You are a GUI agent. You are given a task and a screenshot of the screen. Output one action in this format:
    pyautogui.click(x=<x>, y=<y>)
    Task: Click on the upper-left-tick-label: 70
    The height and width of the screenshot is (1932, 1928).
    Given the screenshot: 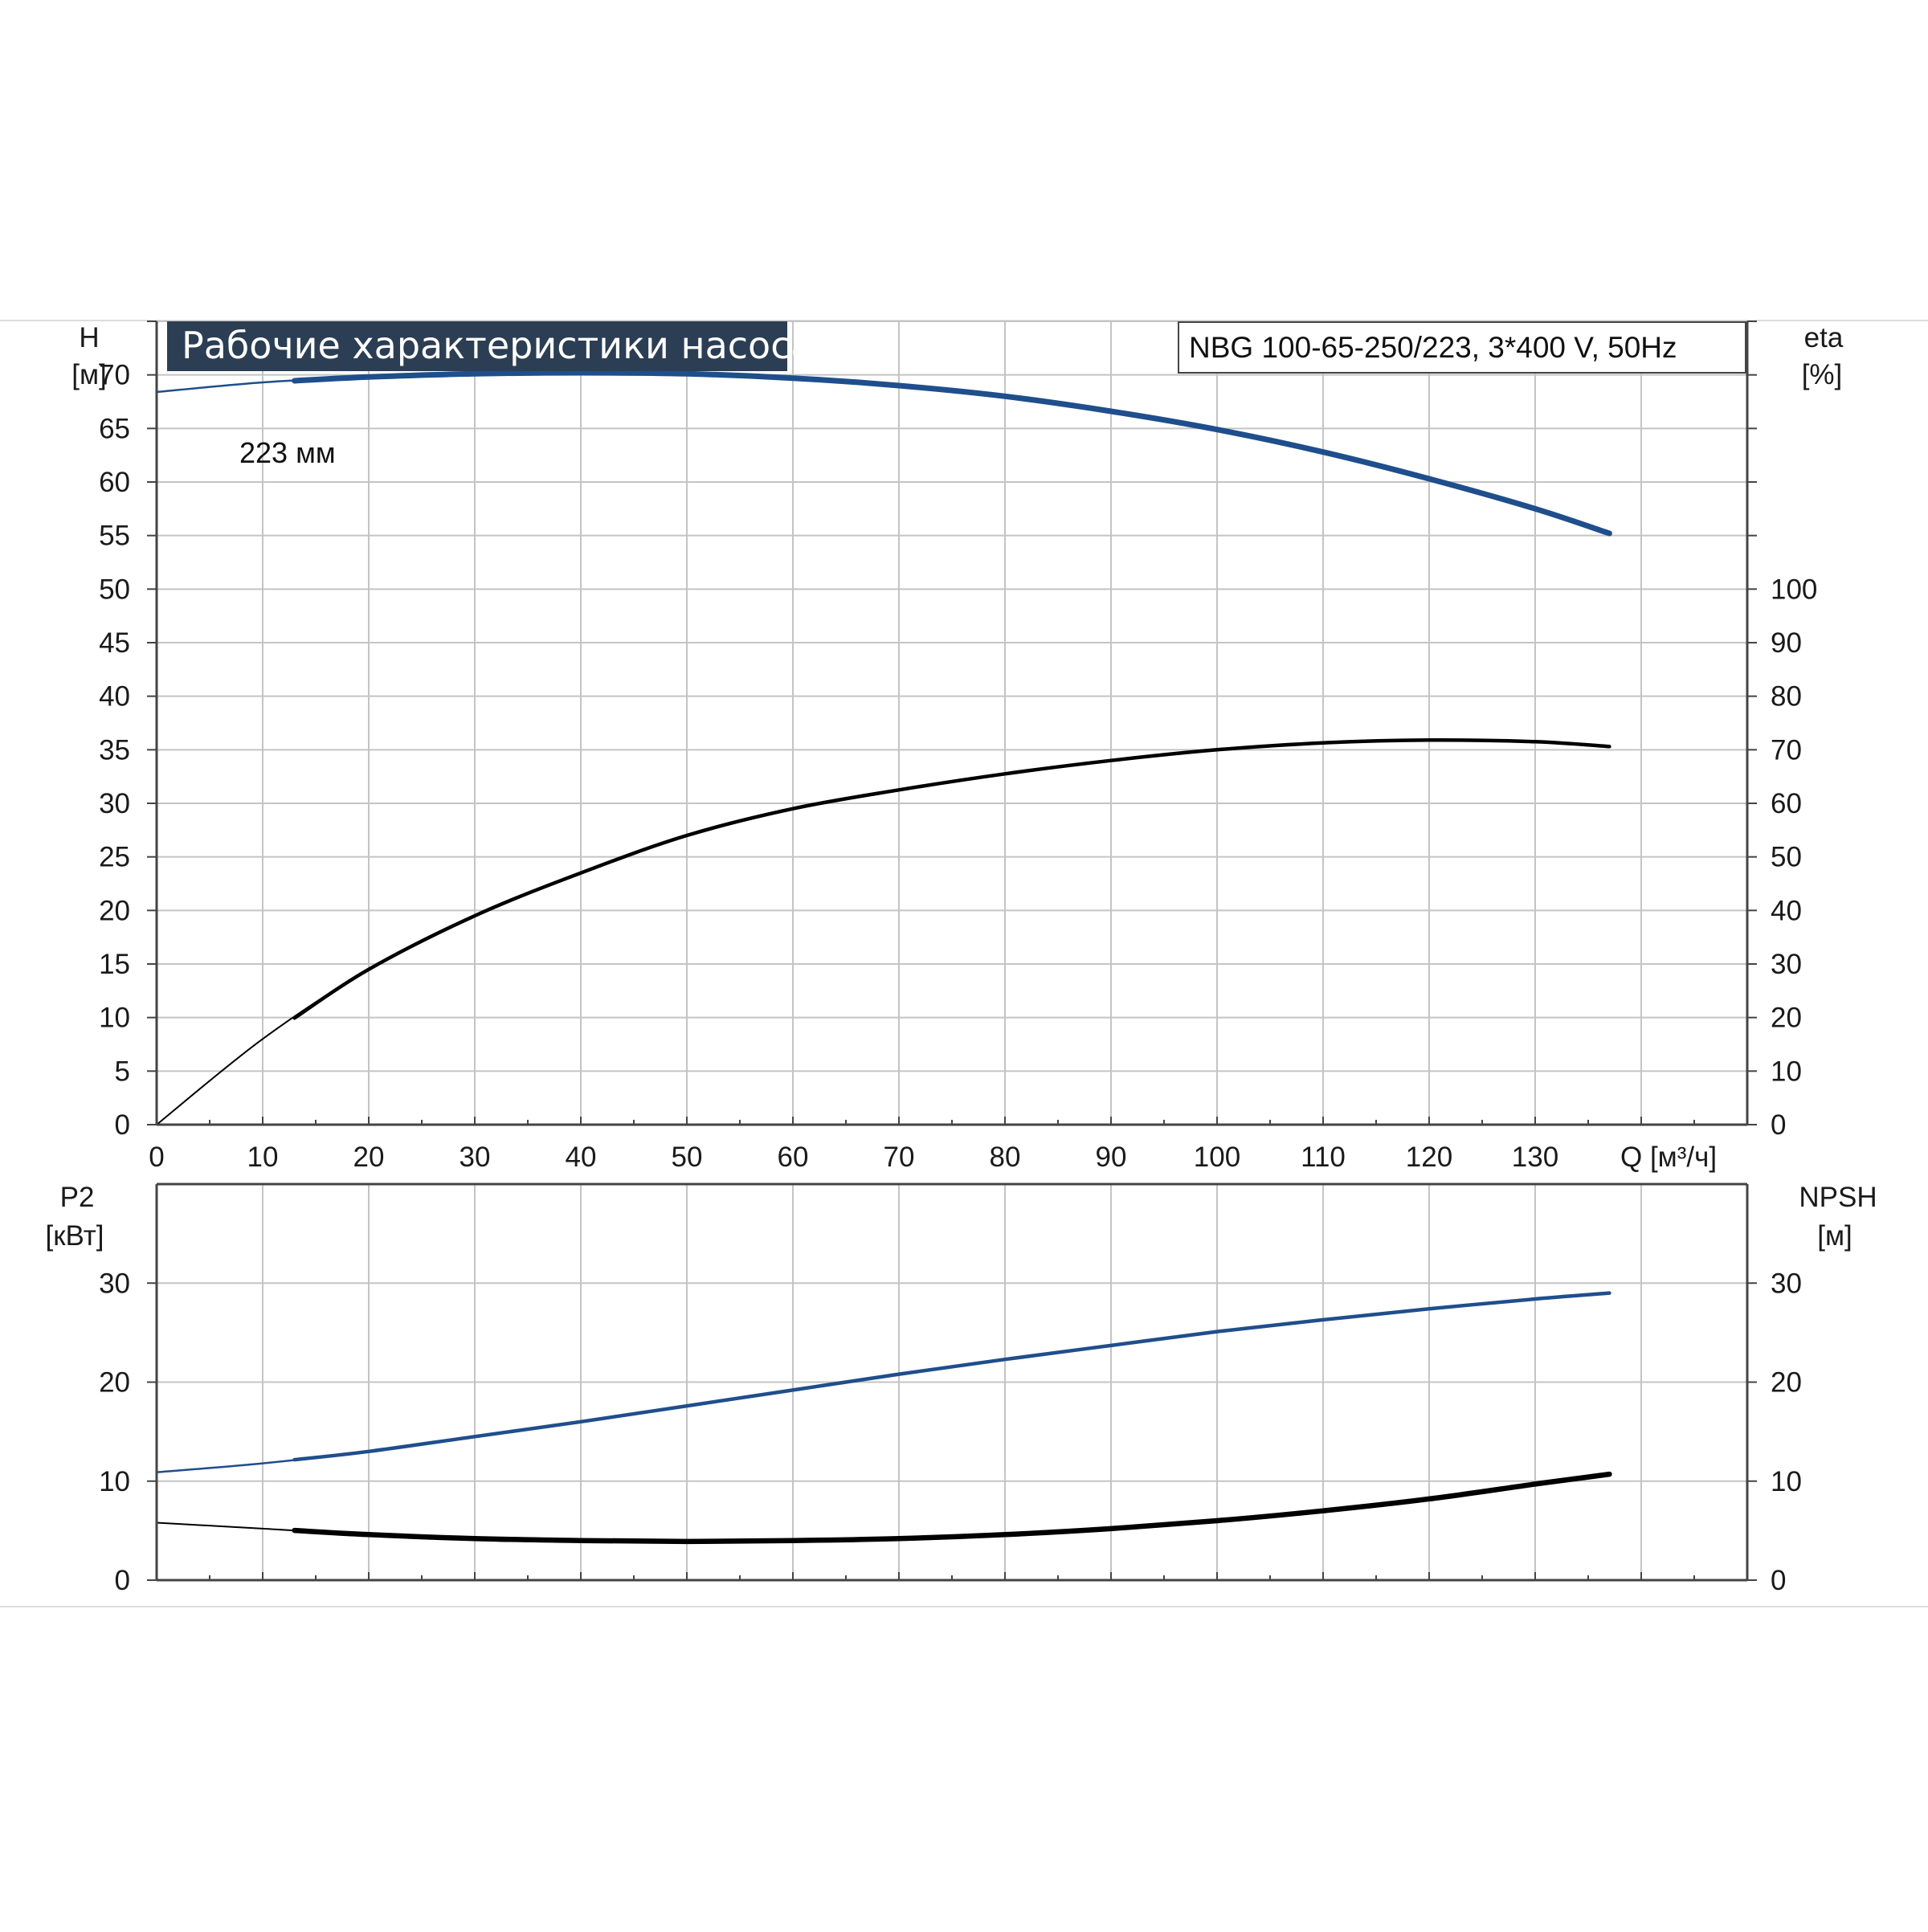 What is the action you would take?
    pyautogui.click(x=114, y=375)
    